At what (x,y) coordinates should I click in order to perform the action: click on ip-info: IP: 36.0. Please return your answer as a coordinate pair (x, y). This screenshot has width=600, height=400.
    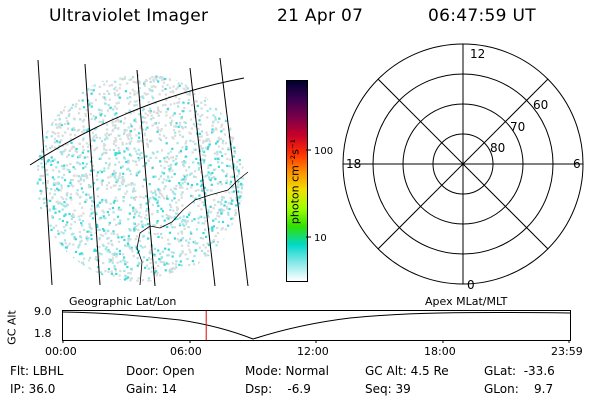
    Looking at the image, I should click on (33, 389).